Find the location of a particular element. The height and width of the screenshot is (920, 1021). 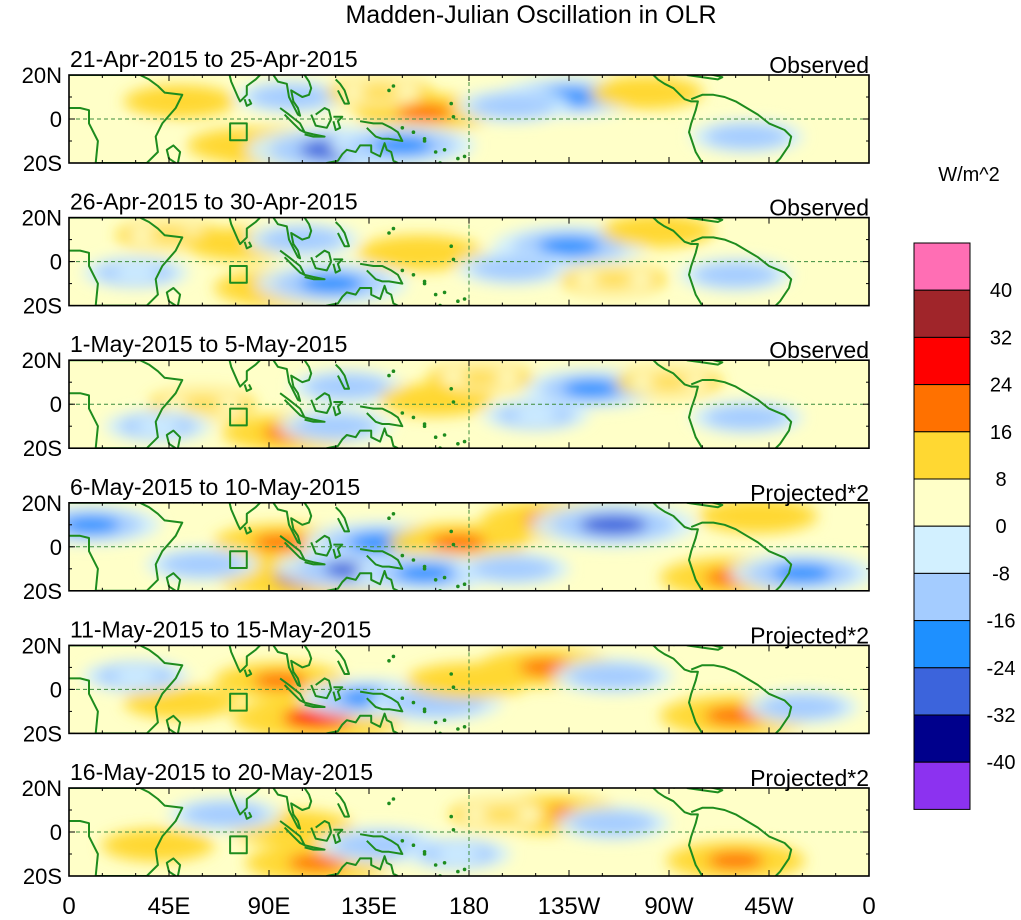

colorbar-label: -40 is located at coordinates (1001, 763).